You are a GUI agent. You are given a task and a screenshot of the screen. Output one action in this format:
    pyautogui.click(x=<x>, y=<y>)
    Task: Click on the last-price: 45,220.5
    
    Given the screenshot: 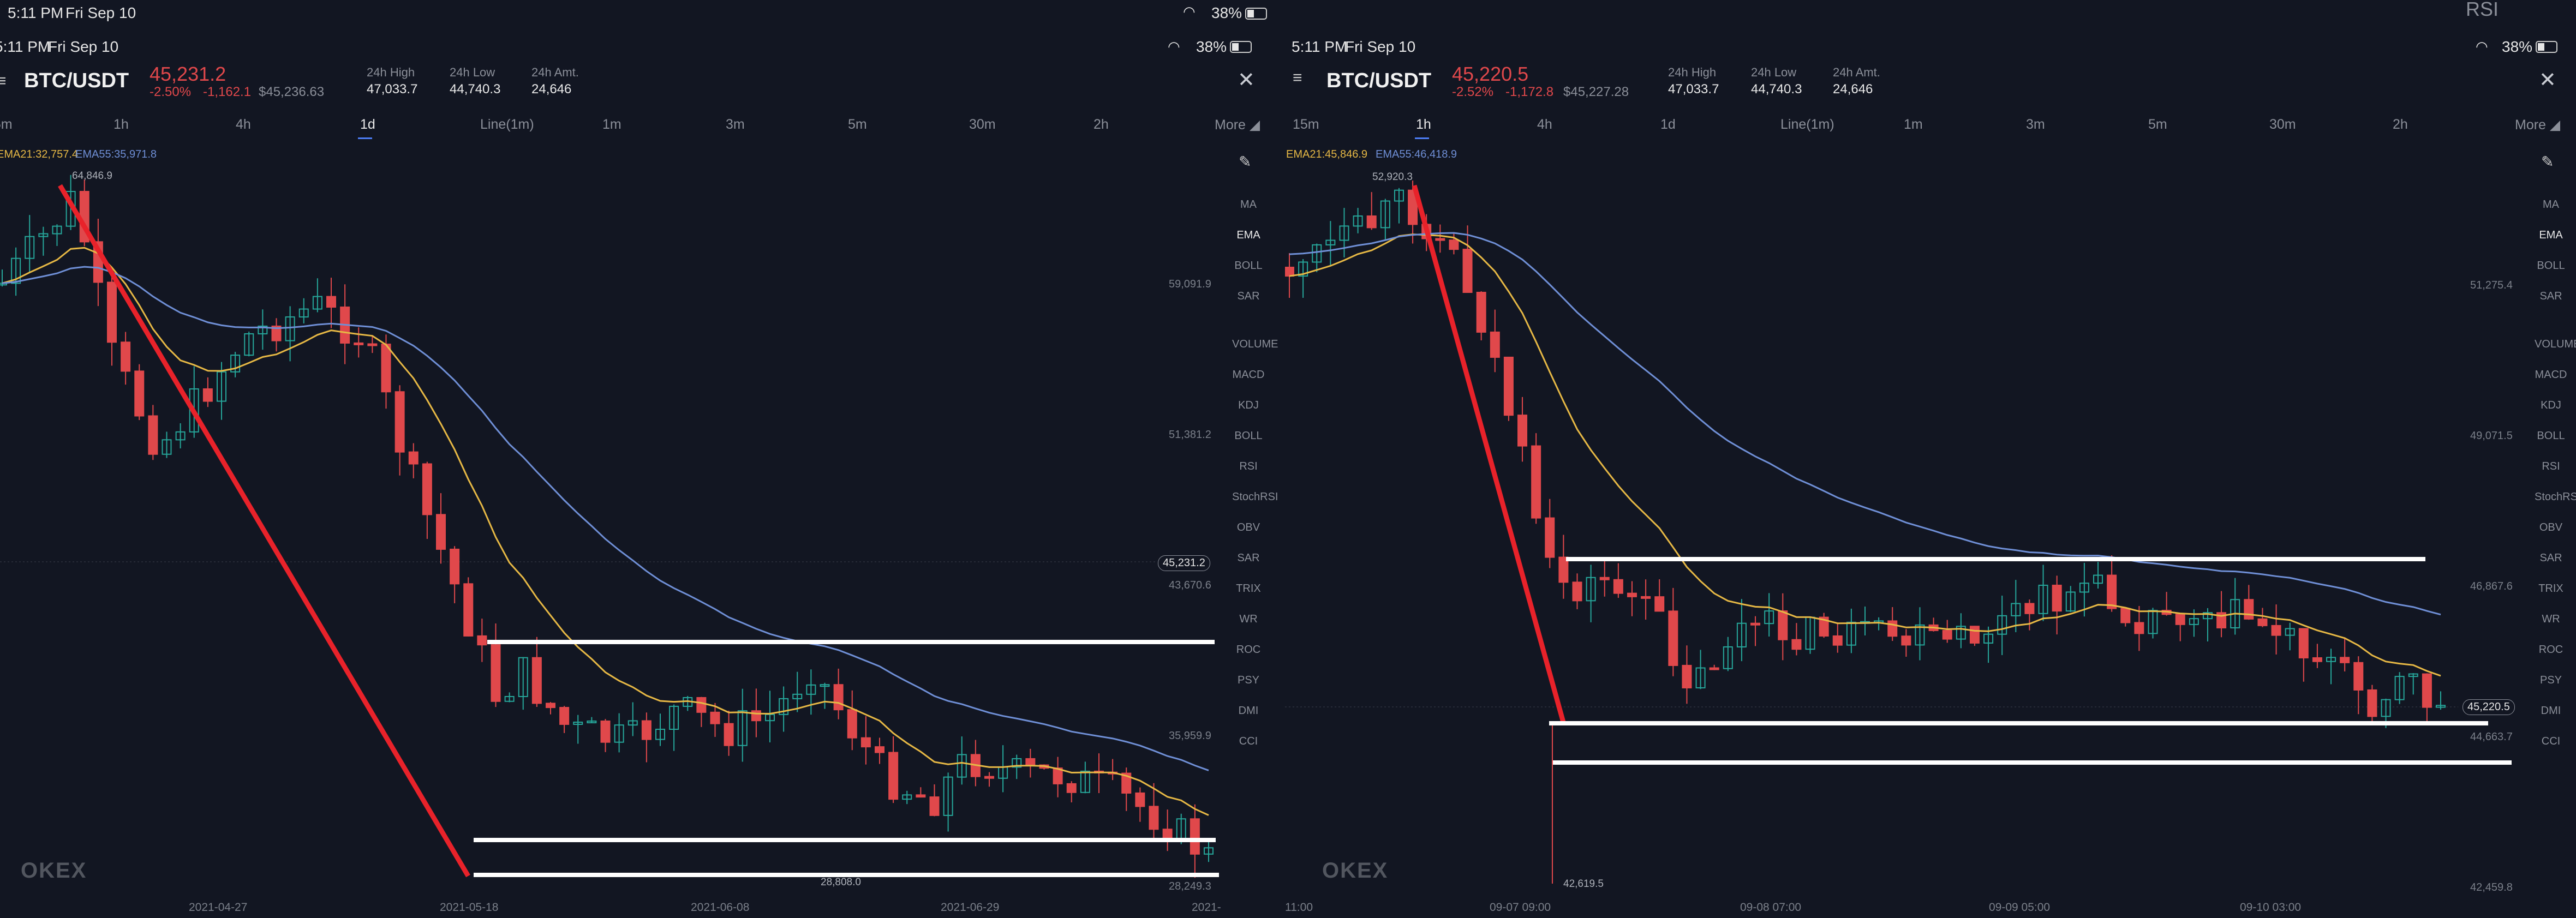 What is the action you would take?
    pyautogui.click(x=1490, y=74)
    